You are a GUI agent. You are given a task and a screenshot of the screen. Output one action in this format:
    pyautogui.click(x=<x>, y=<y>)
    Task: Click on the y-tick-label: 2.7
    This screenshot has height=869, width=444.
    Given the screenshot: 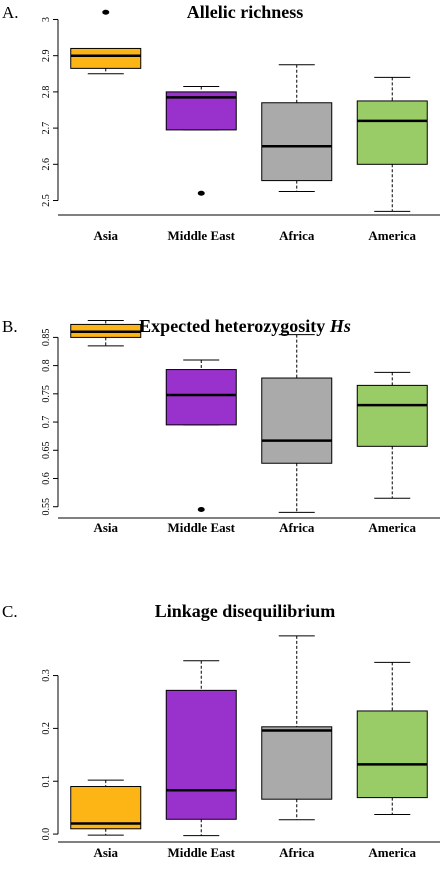 What is the action you would take?
    pyautogui.click(x=46, y=128)
    